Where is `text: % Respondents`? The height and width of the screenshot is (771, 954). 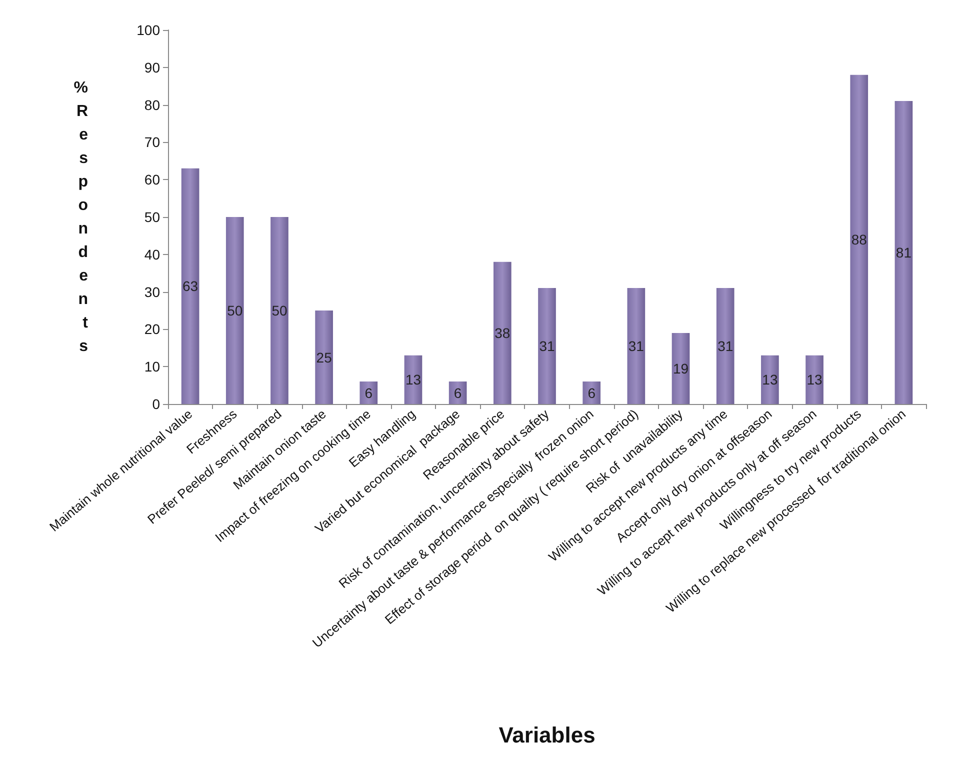
text: % Respondents is located at coordinates (81, 217).